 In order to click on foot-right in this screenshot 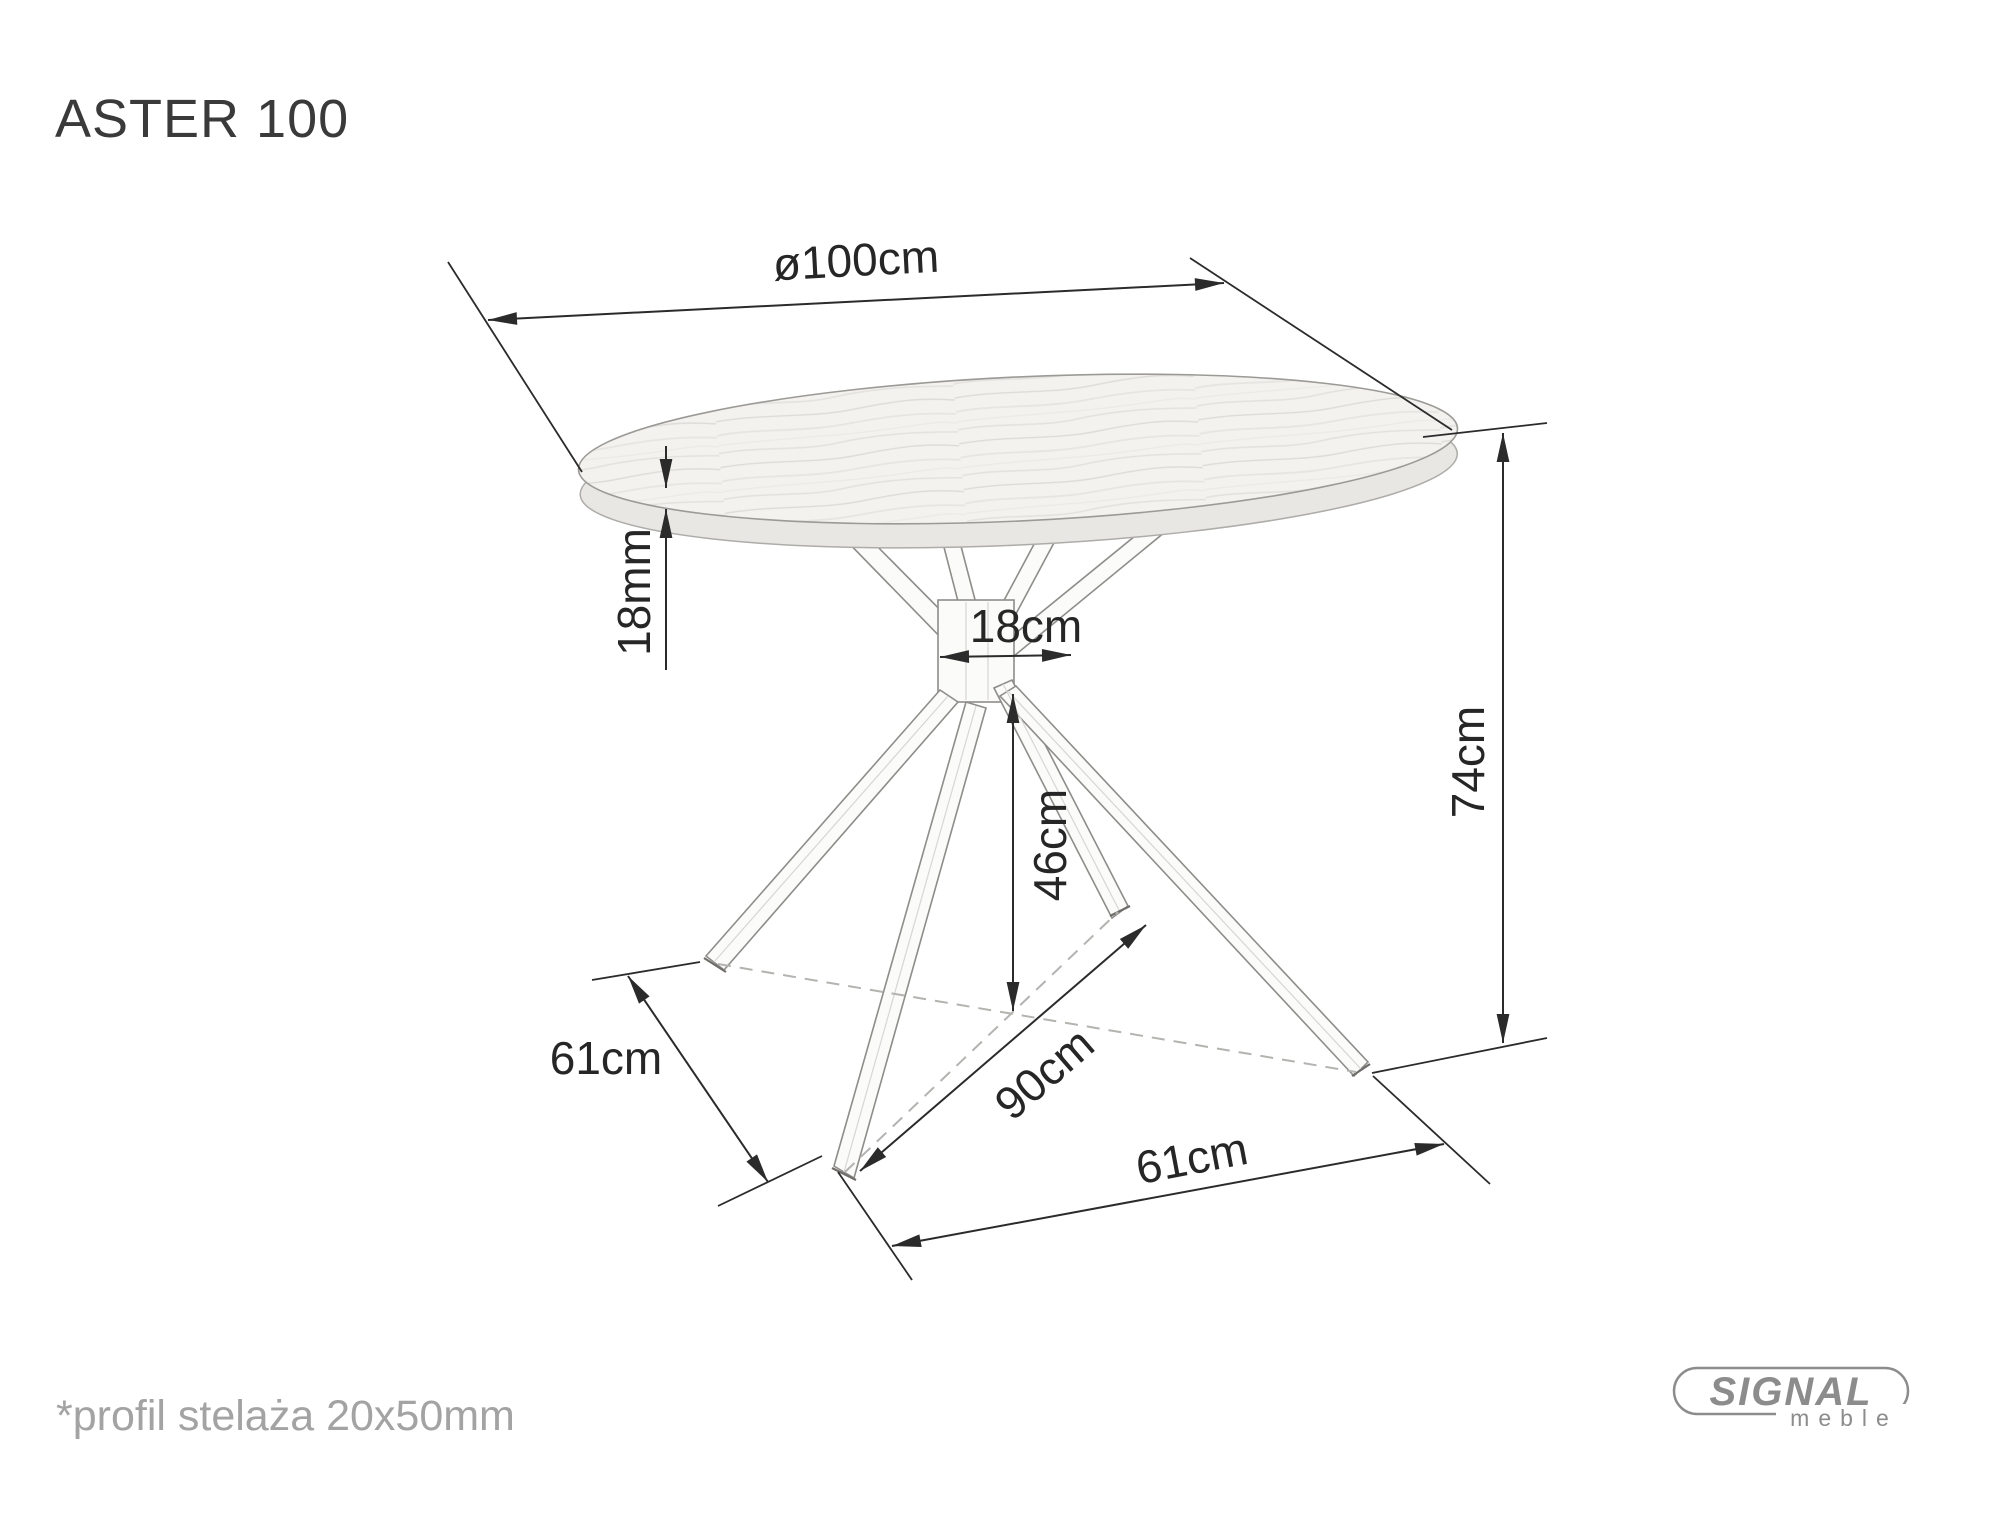, I will do `click(1361, 1070)`.